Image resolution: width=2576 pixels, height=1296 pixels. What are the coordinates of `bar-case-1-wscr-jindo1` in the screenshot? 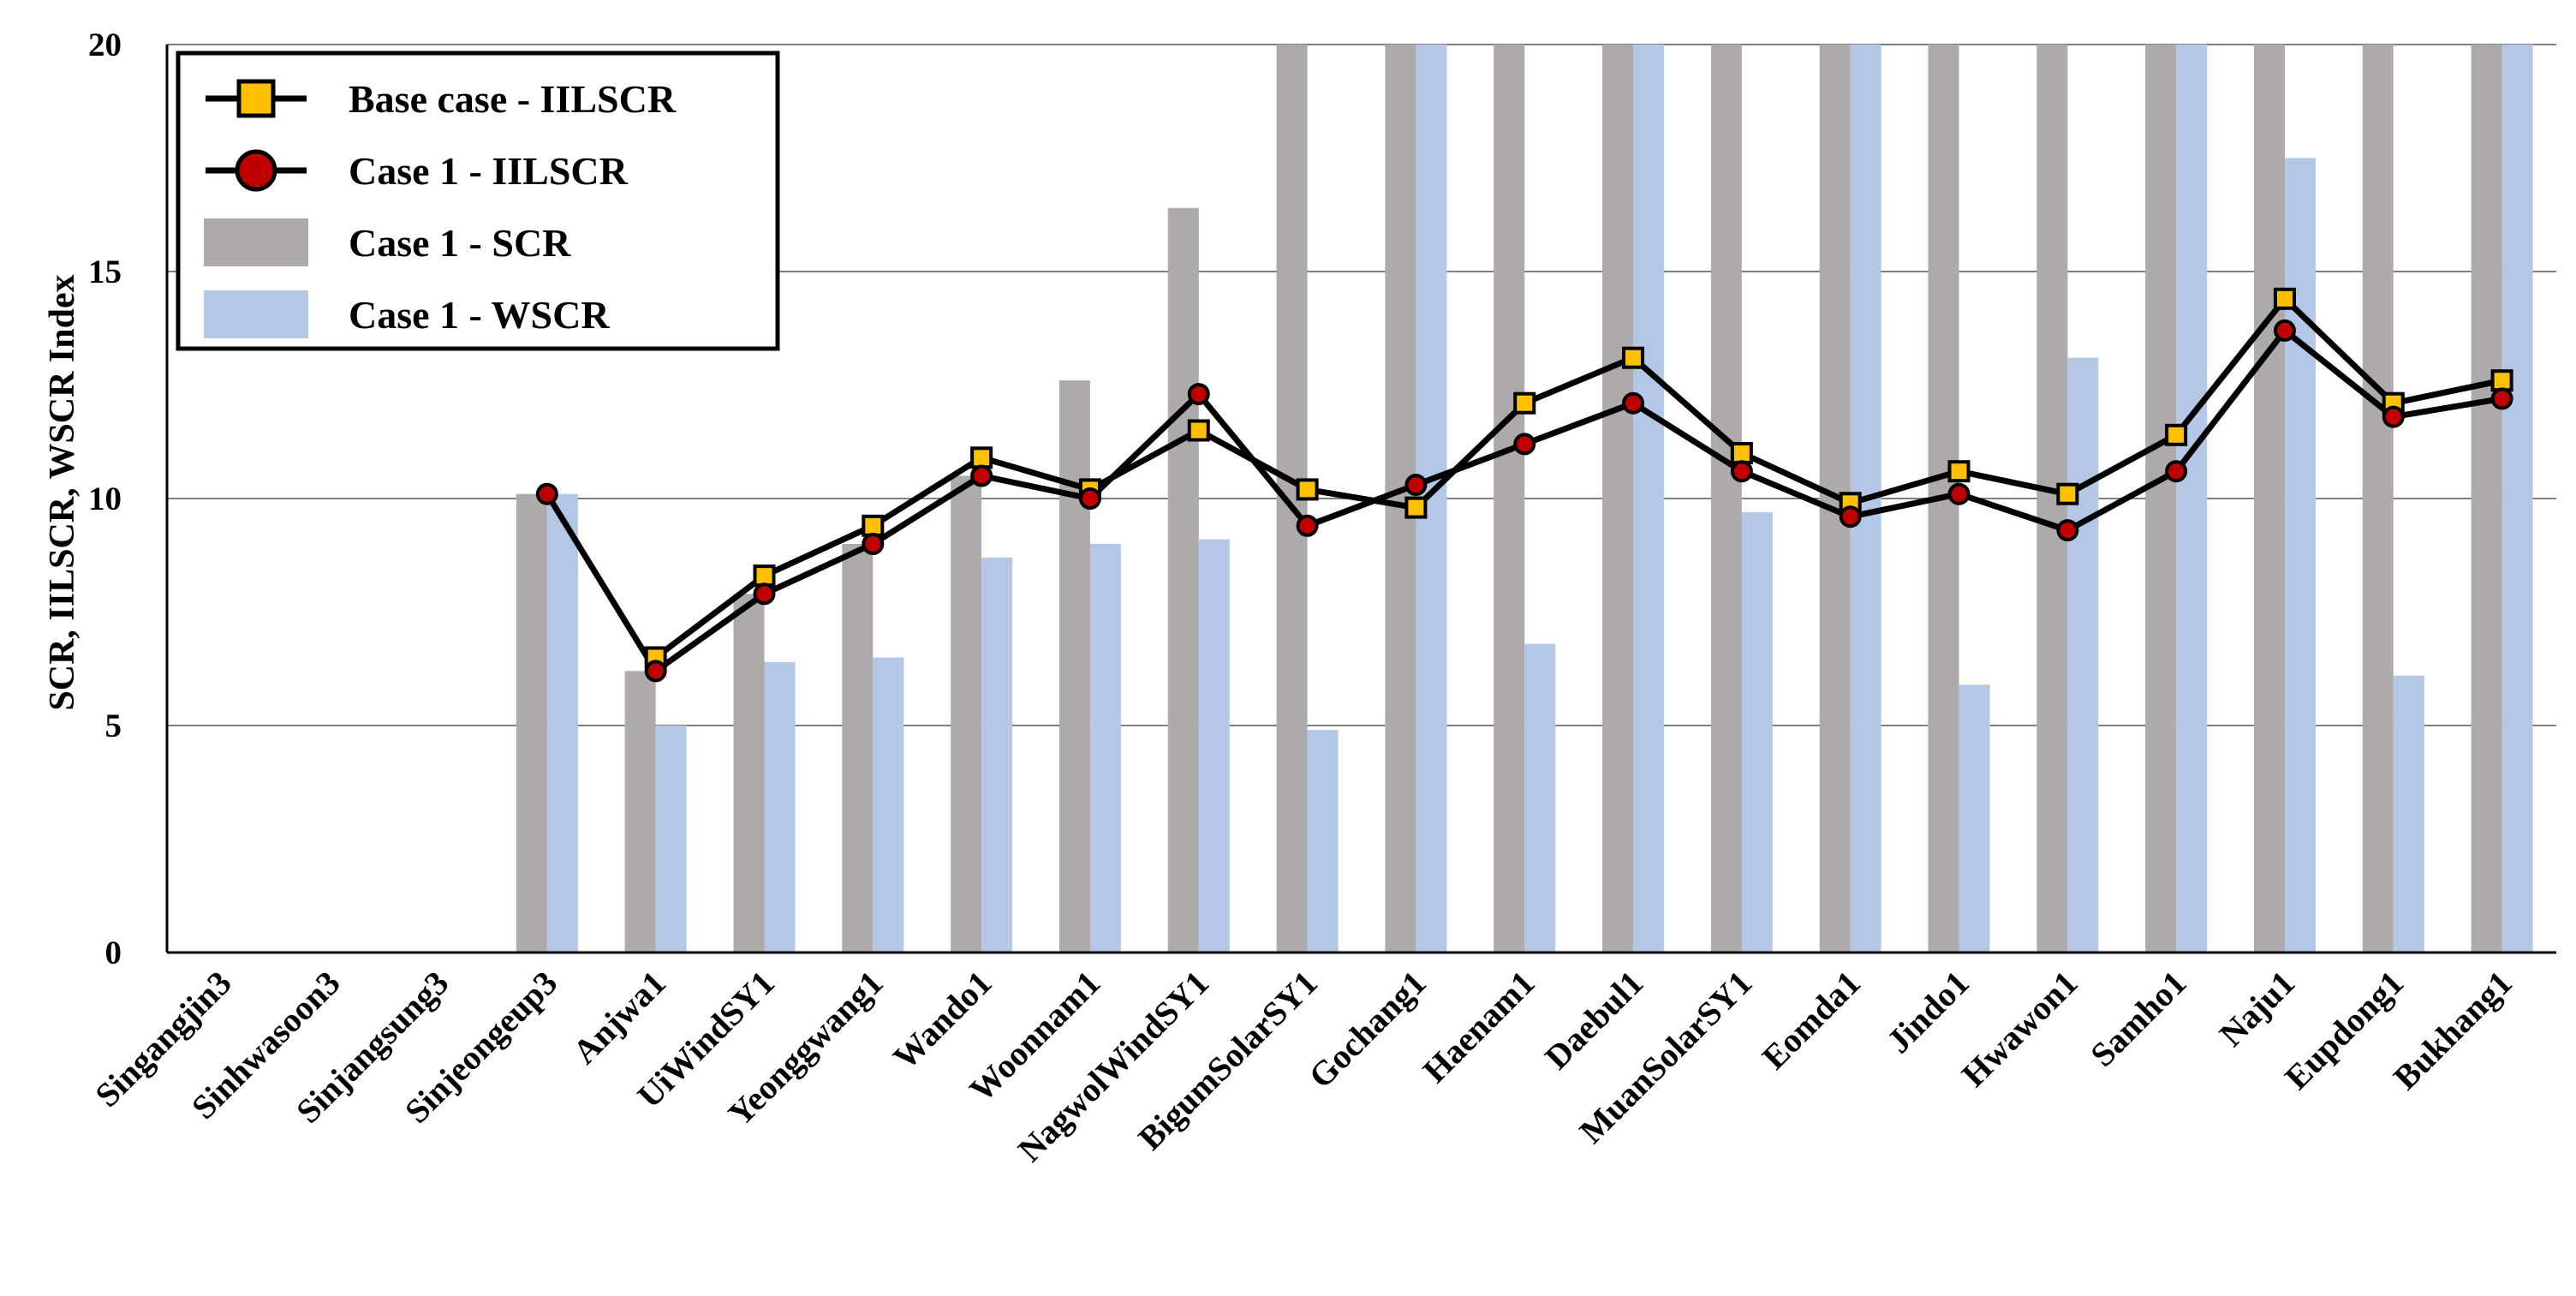 It's located at (1975, 818).